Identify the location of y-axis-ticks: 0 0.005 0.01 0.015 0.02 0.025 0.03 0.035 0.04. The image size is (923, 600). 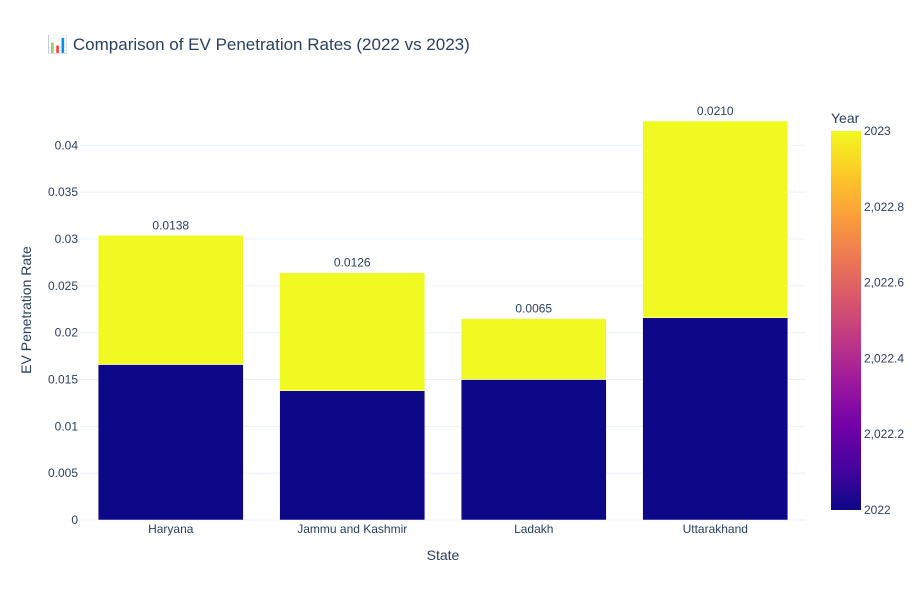
(63, 332).